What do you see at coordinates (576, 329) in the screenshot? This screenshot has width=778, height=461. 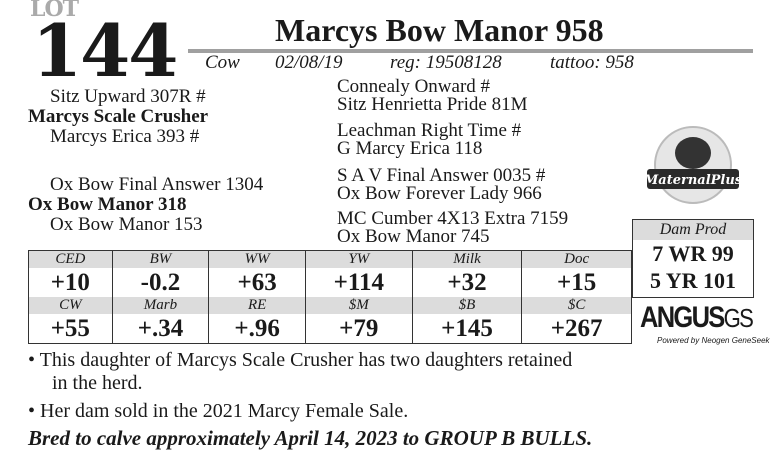 I see `epd-value: +267` at bounding box center [576, 329].